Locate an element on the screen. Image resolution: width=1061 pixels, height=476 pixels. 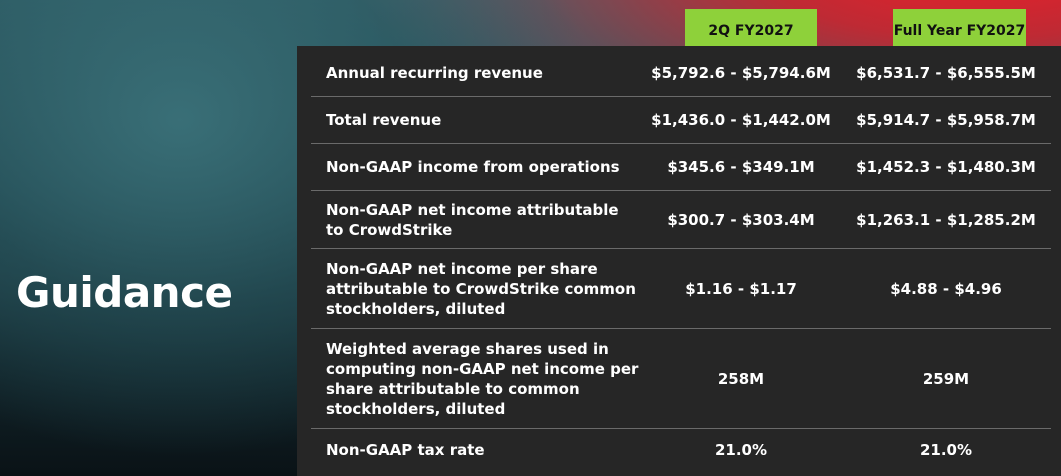
page-title: Guidance is located at coordinates (124, 292).